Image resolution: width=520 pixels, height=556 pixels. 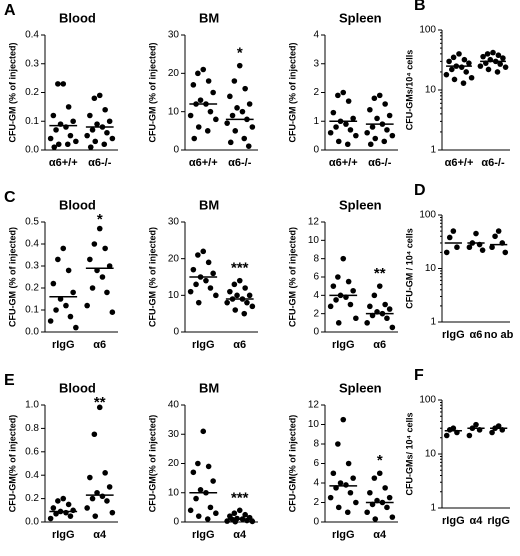 I want to click on x-tick-label: α4, so click(x=240, y=535).